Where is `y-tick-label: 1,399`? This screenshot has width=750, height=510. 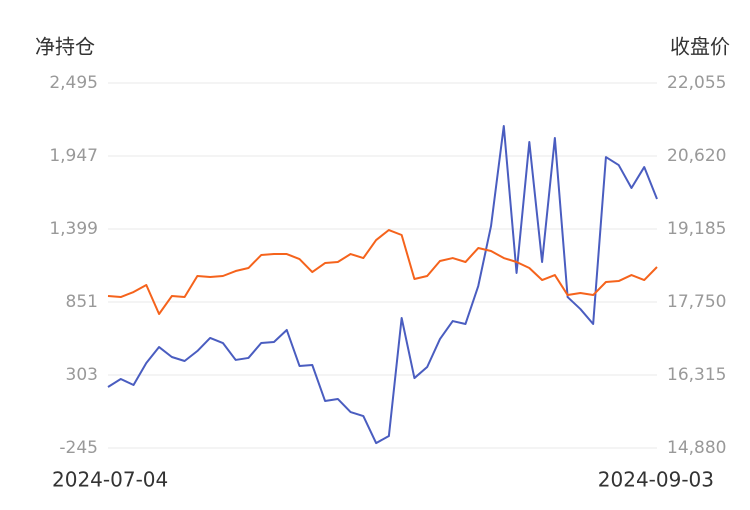 y-tick-label: 1,399 is located at coordinates (73, 229).